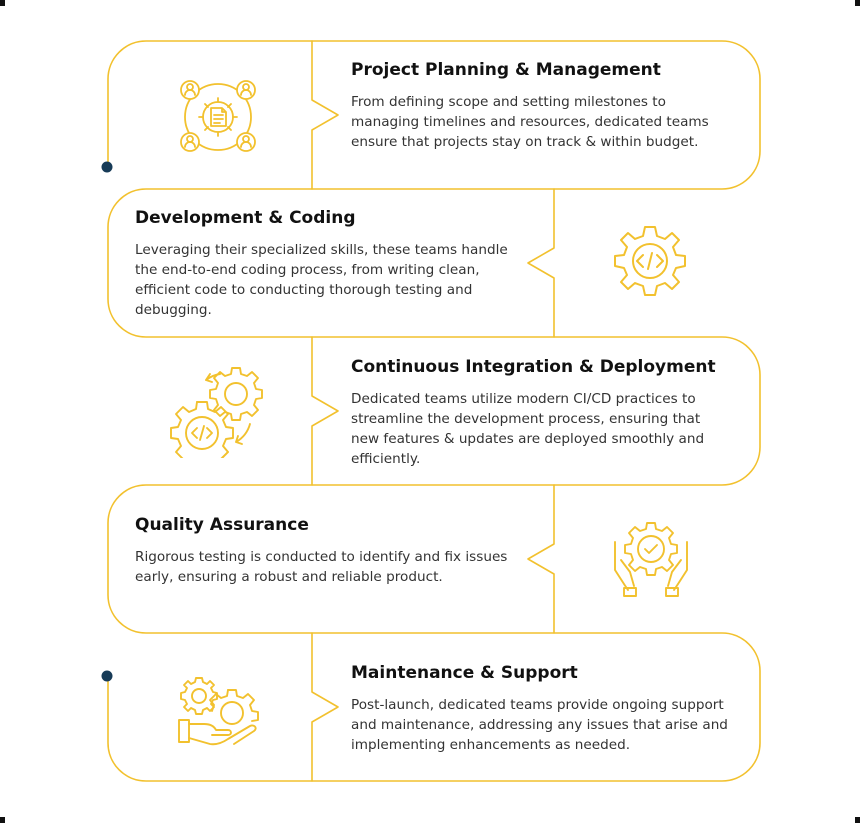 This screenshot has width=860, height=823. I want to click on code-gear-icon, so click(650, 261).